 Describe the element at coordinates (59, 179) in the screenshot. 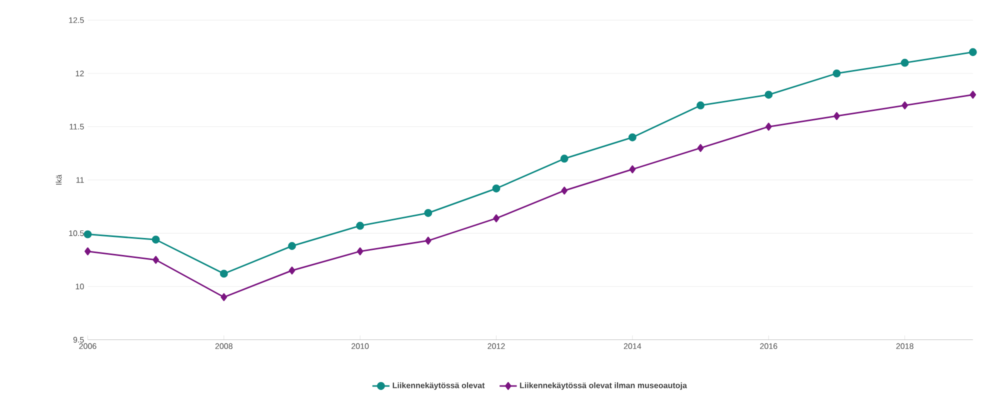

I see `y-axis-title: Ikä` at that location.